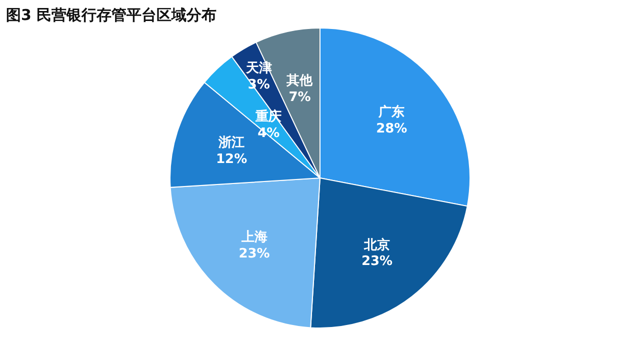 Image resolution: width=640 pixels, height=354 pixels. I want to click on data-label: 12%, so click(232, 159).